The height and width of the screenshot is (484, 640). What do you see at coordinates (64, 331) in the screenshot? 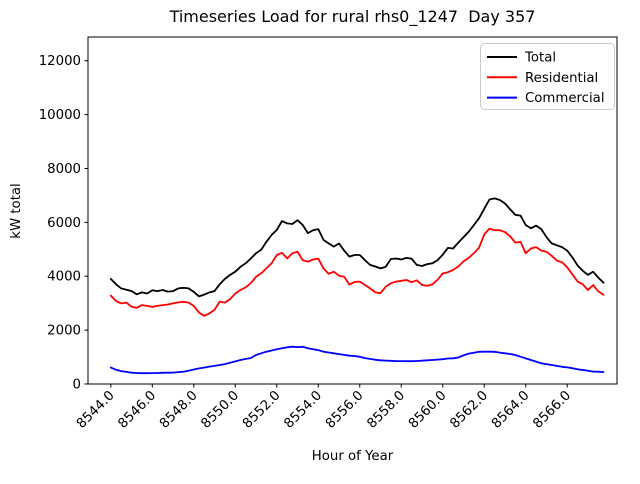
I see `y-tick-label: 2000` at bounding box center [64, 331].